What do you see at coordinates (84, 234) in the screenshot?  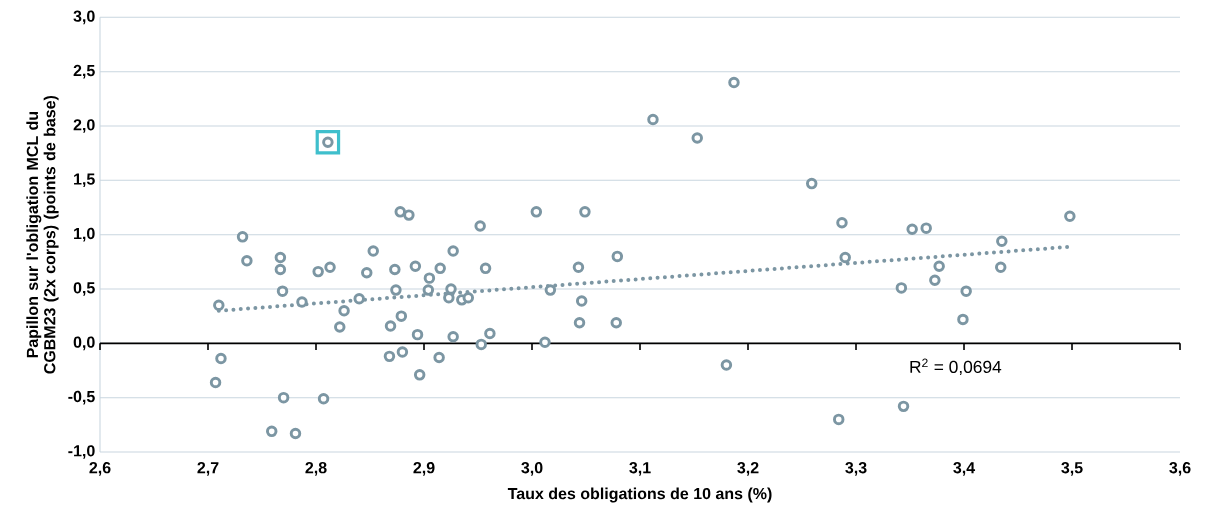 I see `y-tick-label: 1,0` at bounding box center [84, 234].